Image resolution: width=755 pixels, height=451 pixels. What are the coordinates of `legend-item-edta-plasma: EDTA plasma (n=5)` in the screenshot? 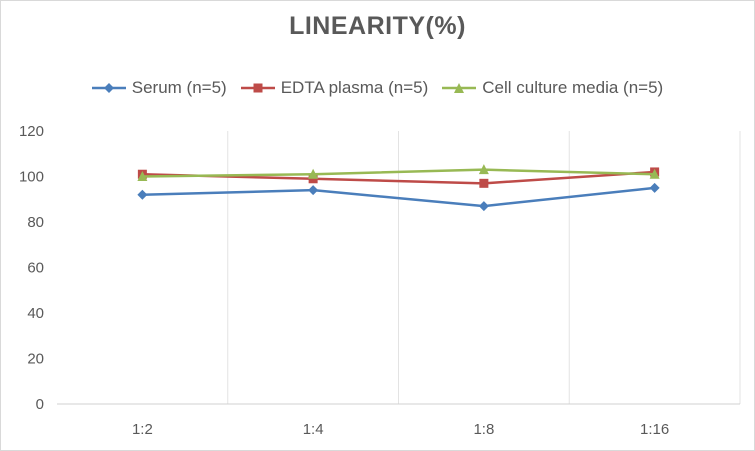 It's located at (334, 88).